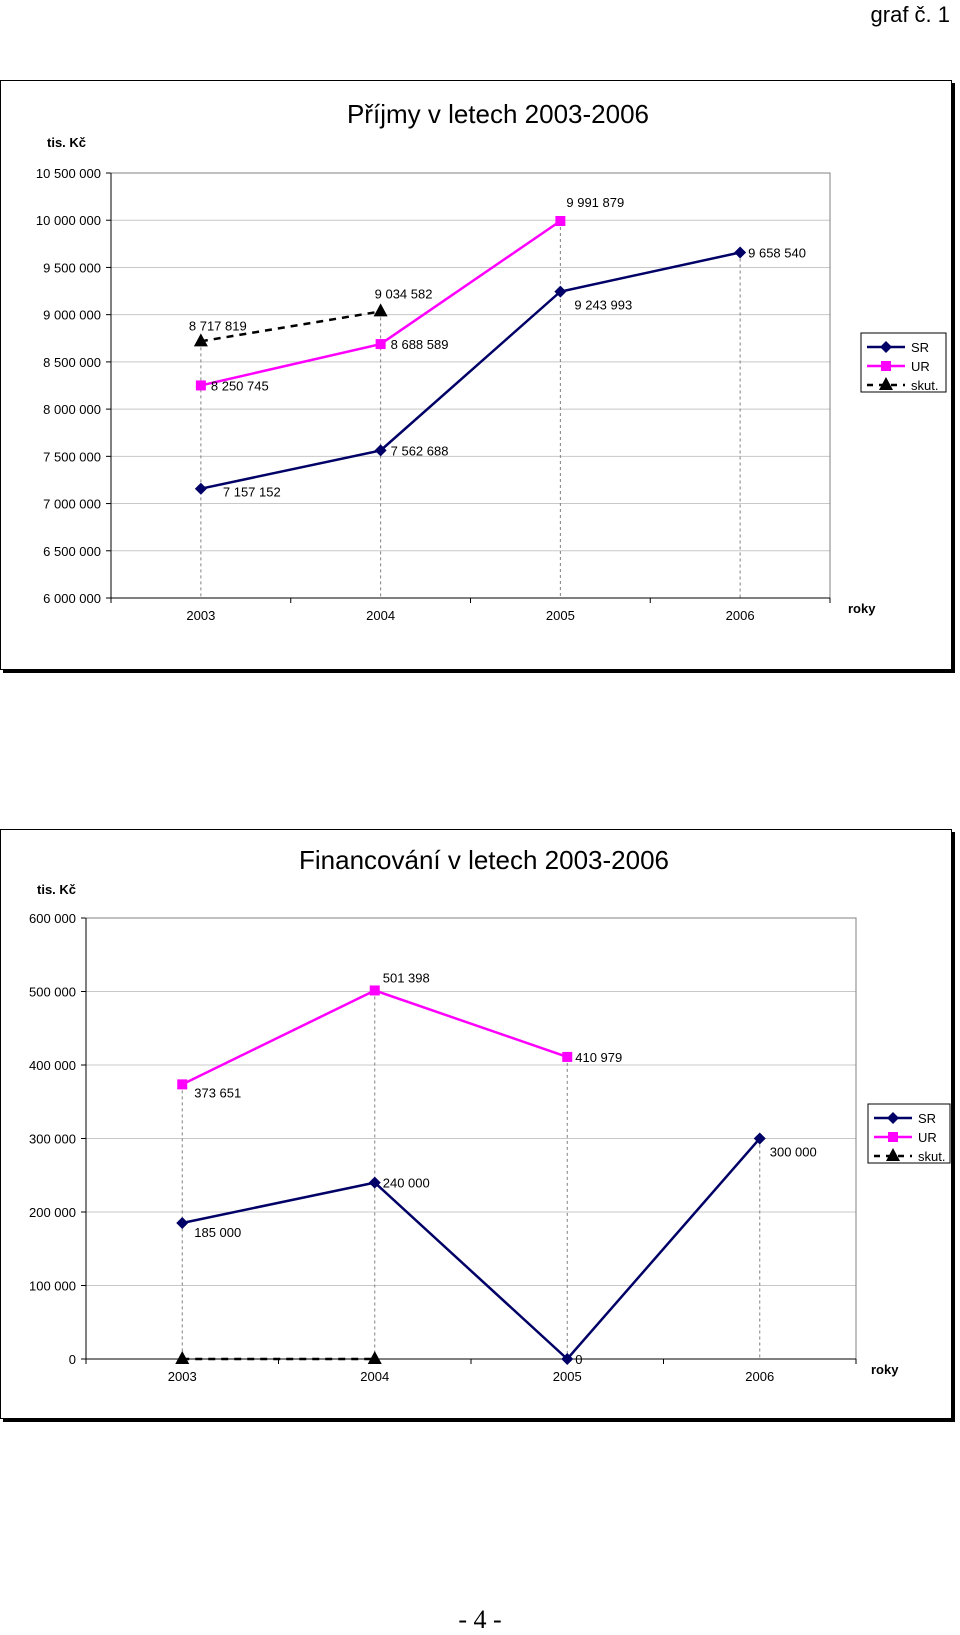  I want to click on chart1-data-label: 7 157 152, so click(252, 492).